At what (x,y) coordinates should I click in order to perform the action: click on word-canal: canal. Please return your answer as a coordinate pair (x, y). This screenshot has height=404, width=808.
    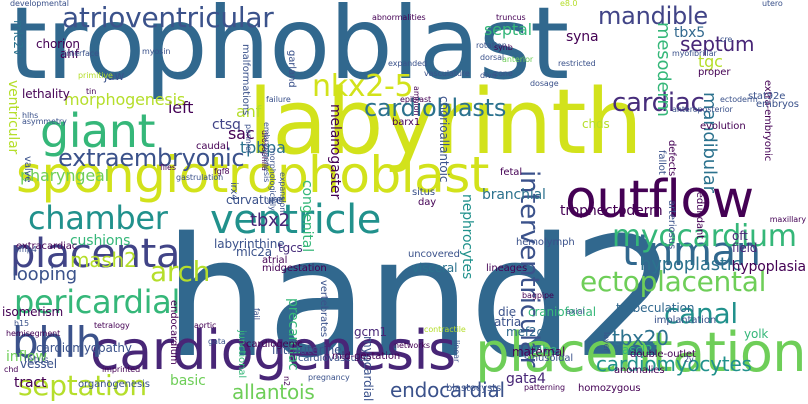
    Looking at the image, I should click on (701, 313).